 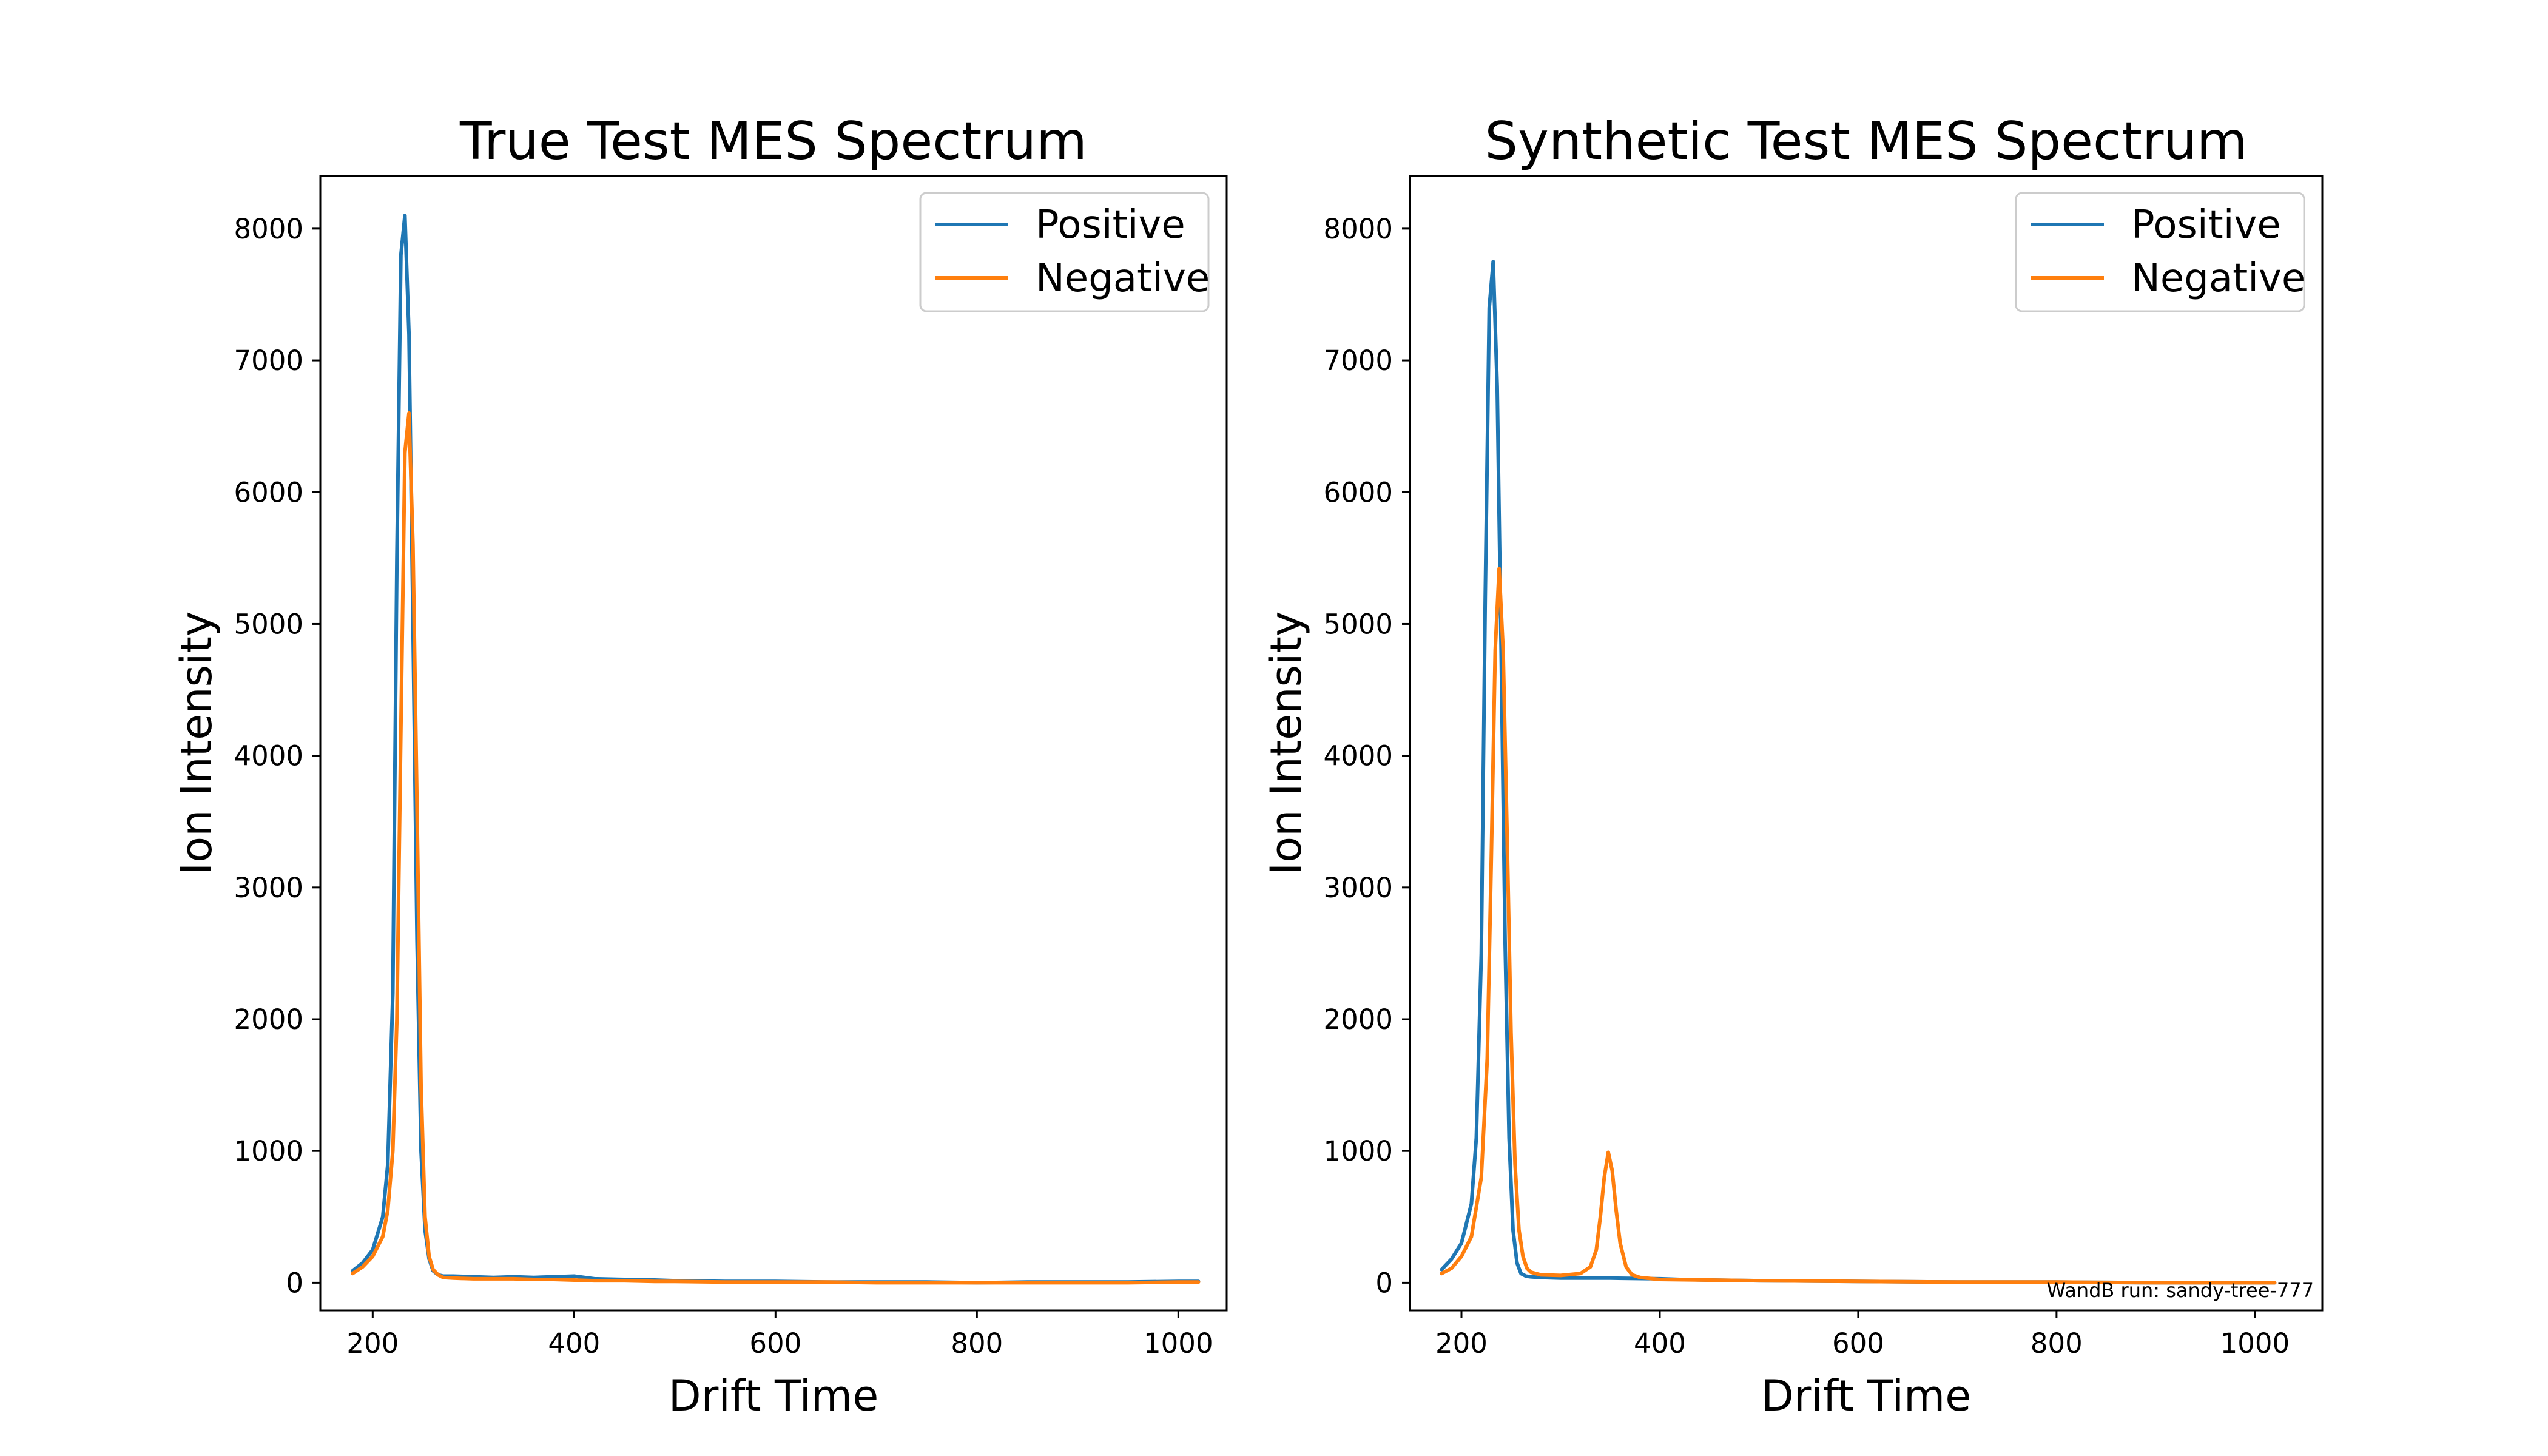 What do you see at coordinates (2180, 1290) in the screenshot?
I see `wandb-run-annotation: WandB run: sandy-tree-777` at bounding box center [2180, 1290].